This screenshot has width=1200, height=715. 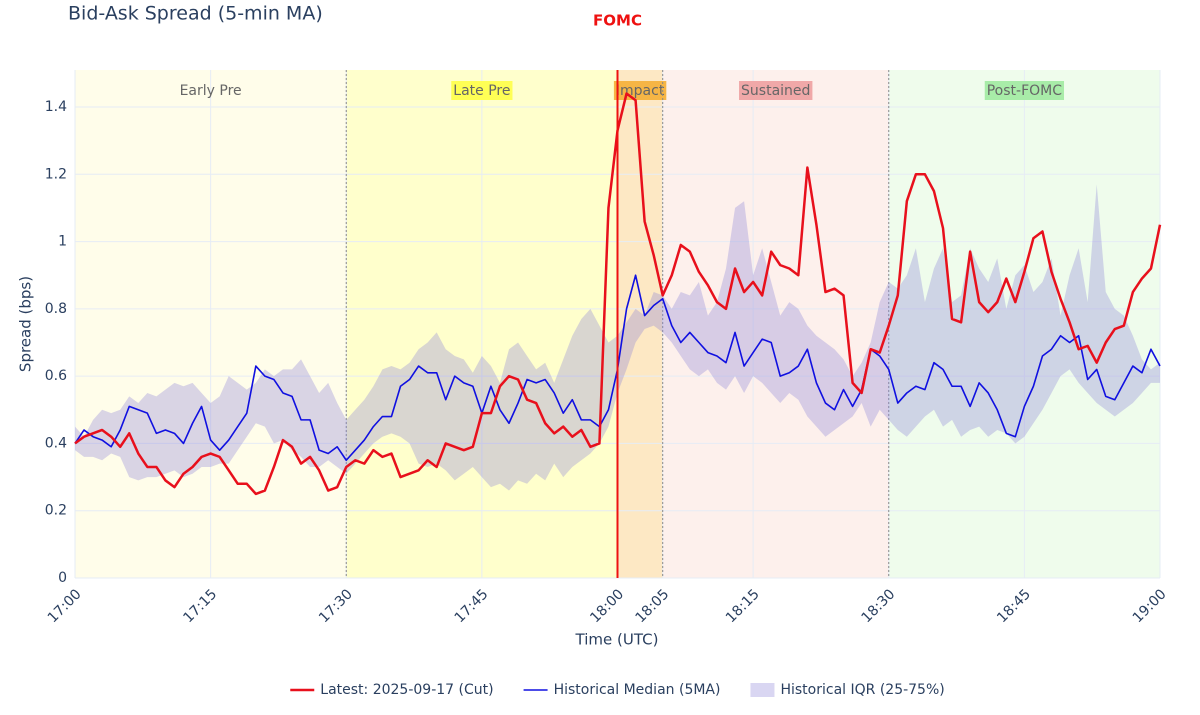 I want to click on legend-label: Historical IQR (25-75%), so click(x=862, y=690).